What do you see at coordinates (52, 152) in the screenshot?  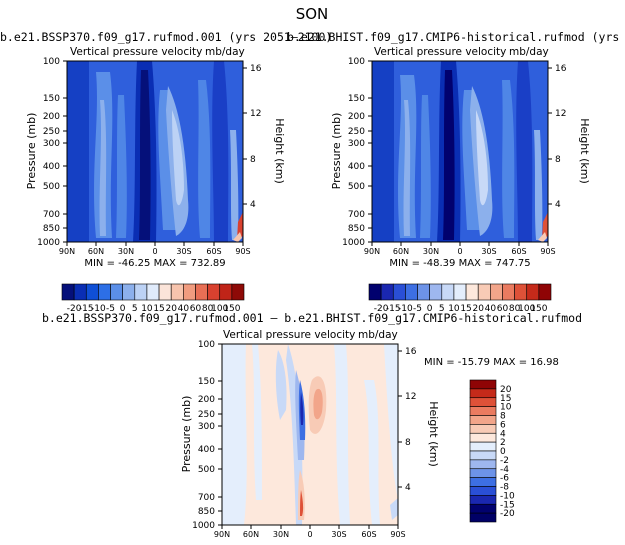 I see `panel-left-y-ticks: 100 150 200 250 300 400 500 700 850 1000` at bounding box center [52, 152].